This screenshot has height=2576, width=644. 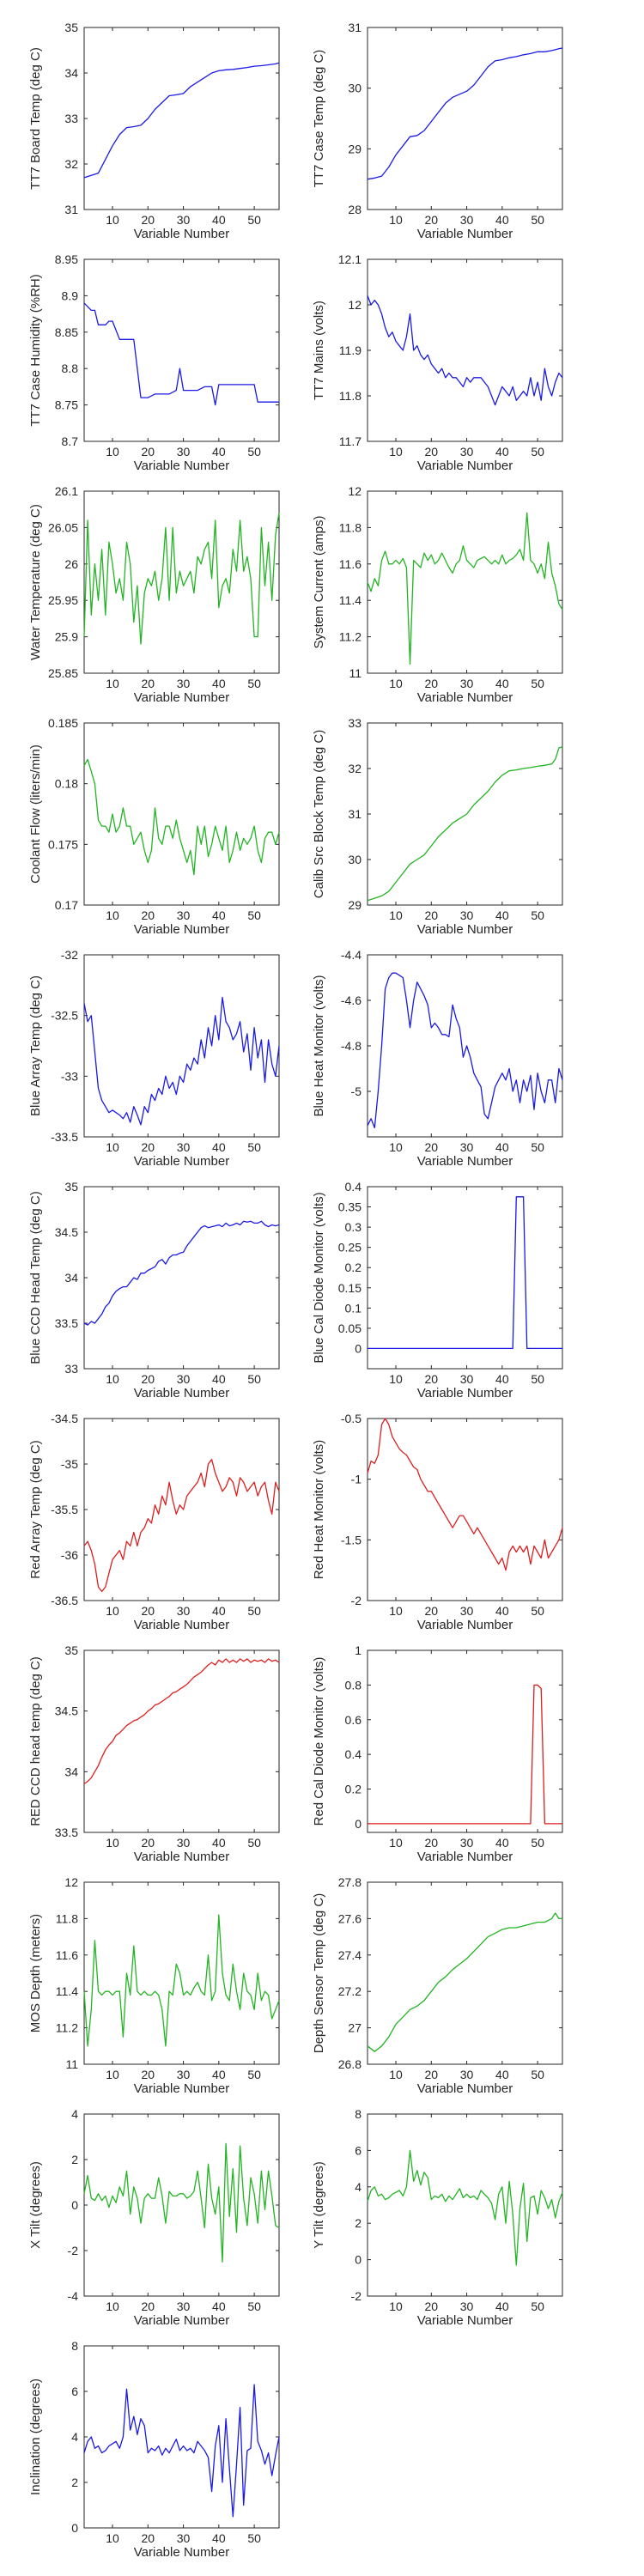 What do you see at coordinates (63, 673) in the screenshot?
I see `y-tick-label: 25.85` at bounding box center [63, 673].